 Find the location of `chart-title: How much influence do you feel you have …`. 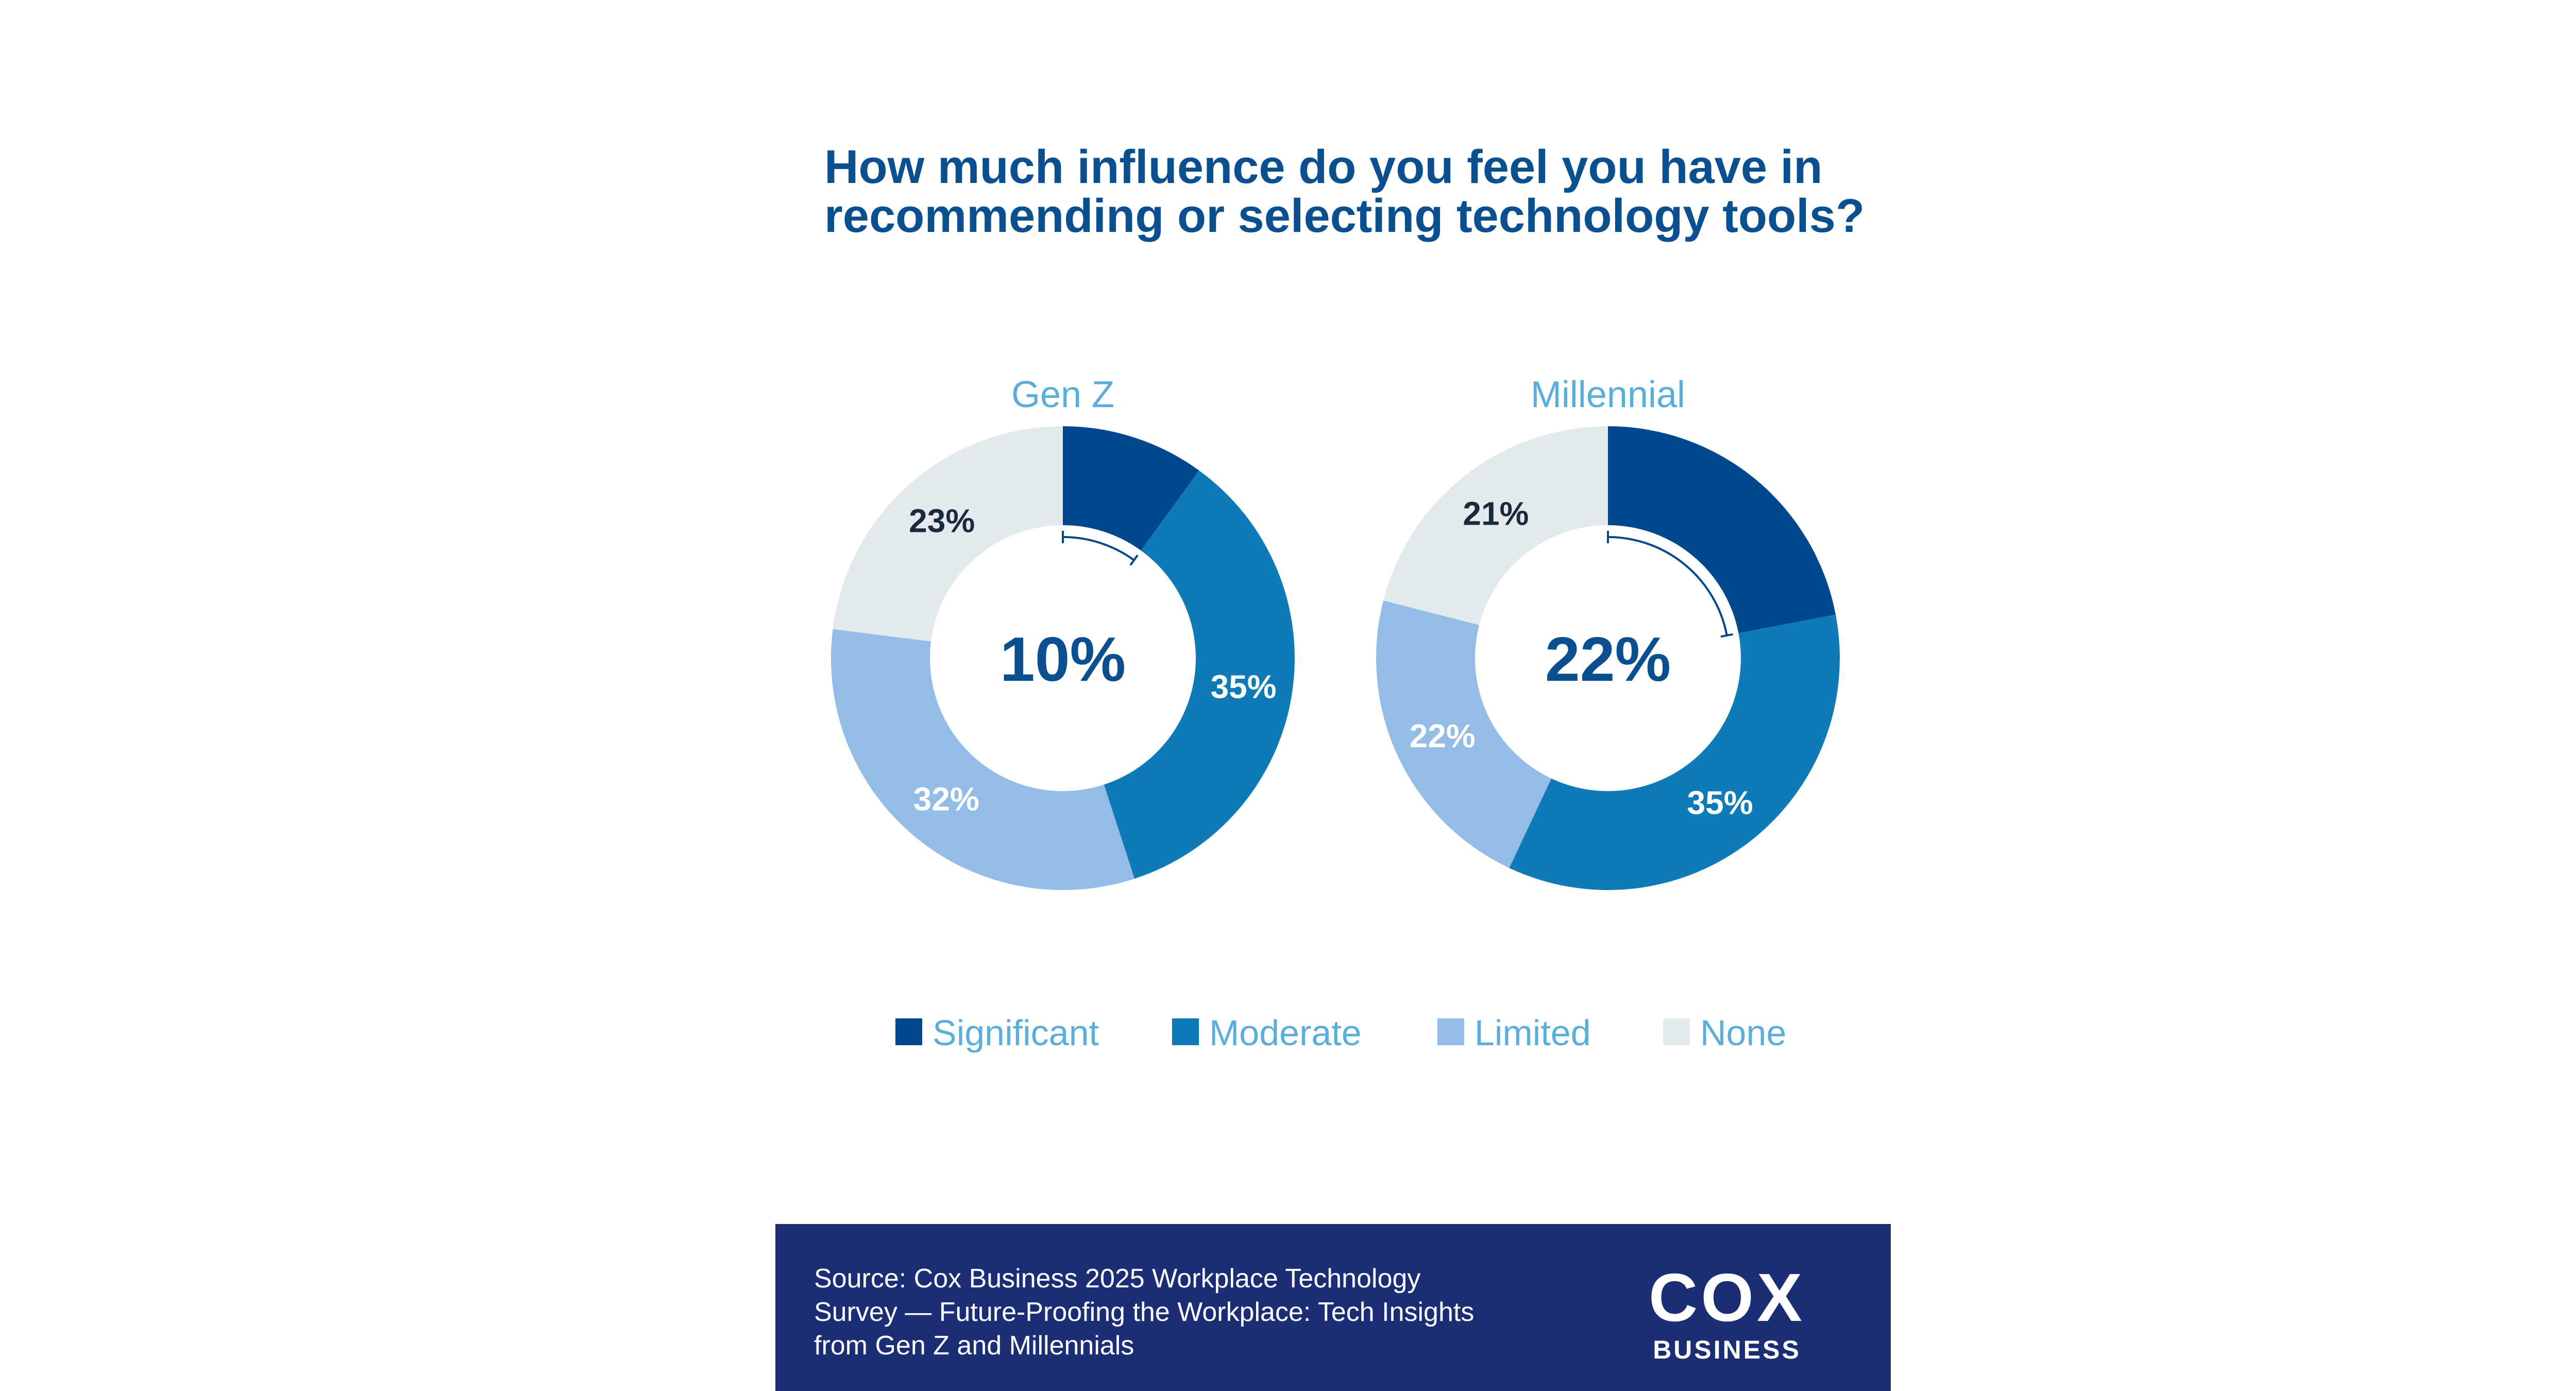

chart-title: How much influence do you feel you have … is located at coordinates (1344, 191).